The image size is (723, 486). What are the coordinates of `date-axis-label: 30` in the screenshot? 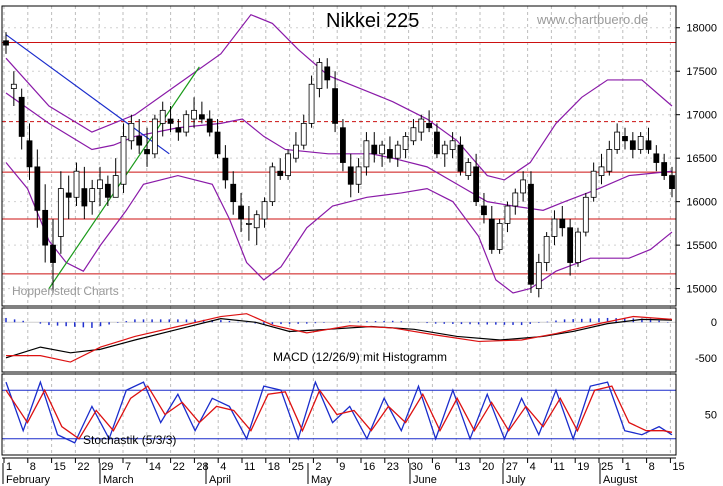 It's located at (417, 467).